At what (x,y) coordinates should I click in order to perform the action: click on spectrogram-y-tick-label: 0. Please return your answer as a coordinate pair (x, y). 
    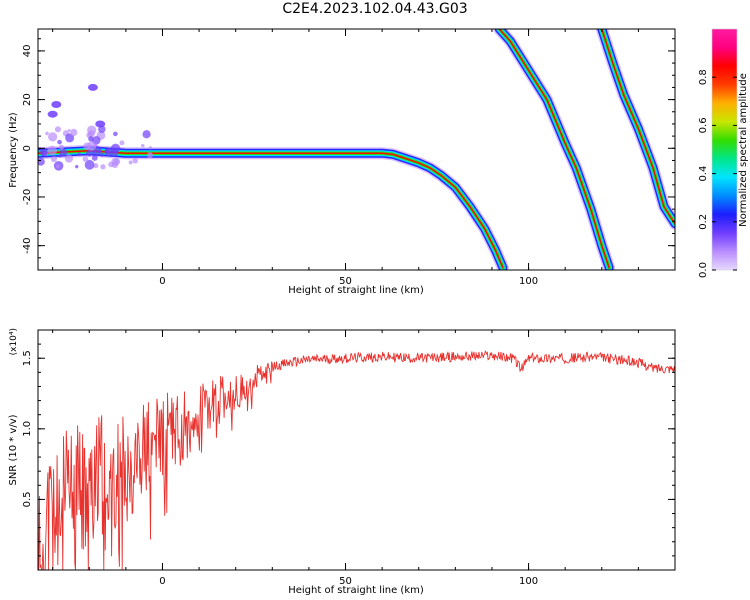
    Looking at the image, I should click on (27, 148).